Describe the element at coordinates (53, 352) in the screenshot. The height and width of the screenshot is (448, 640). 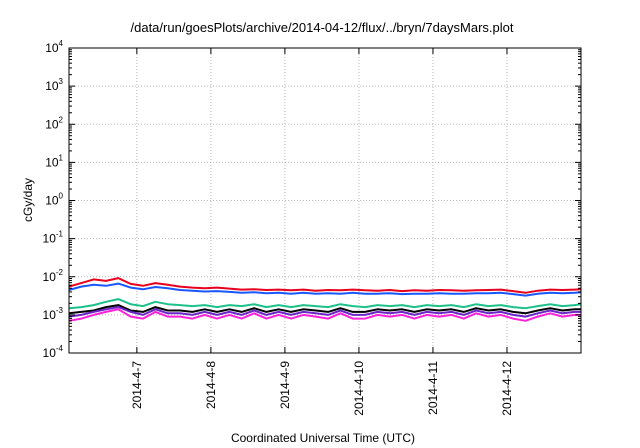
I see `y-tick-label: 10⁻⁴` at that location.